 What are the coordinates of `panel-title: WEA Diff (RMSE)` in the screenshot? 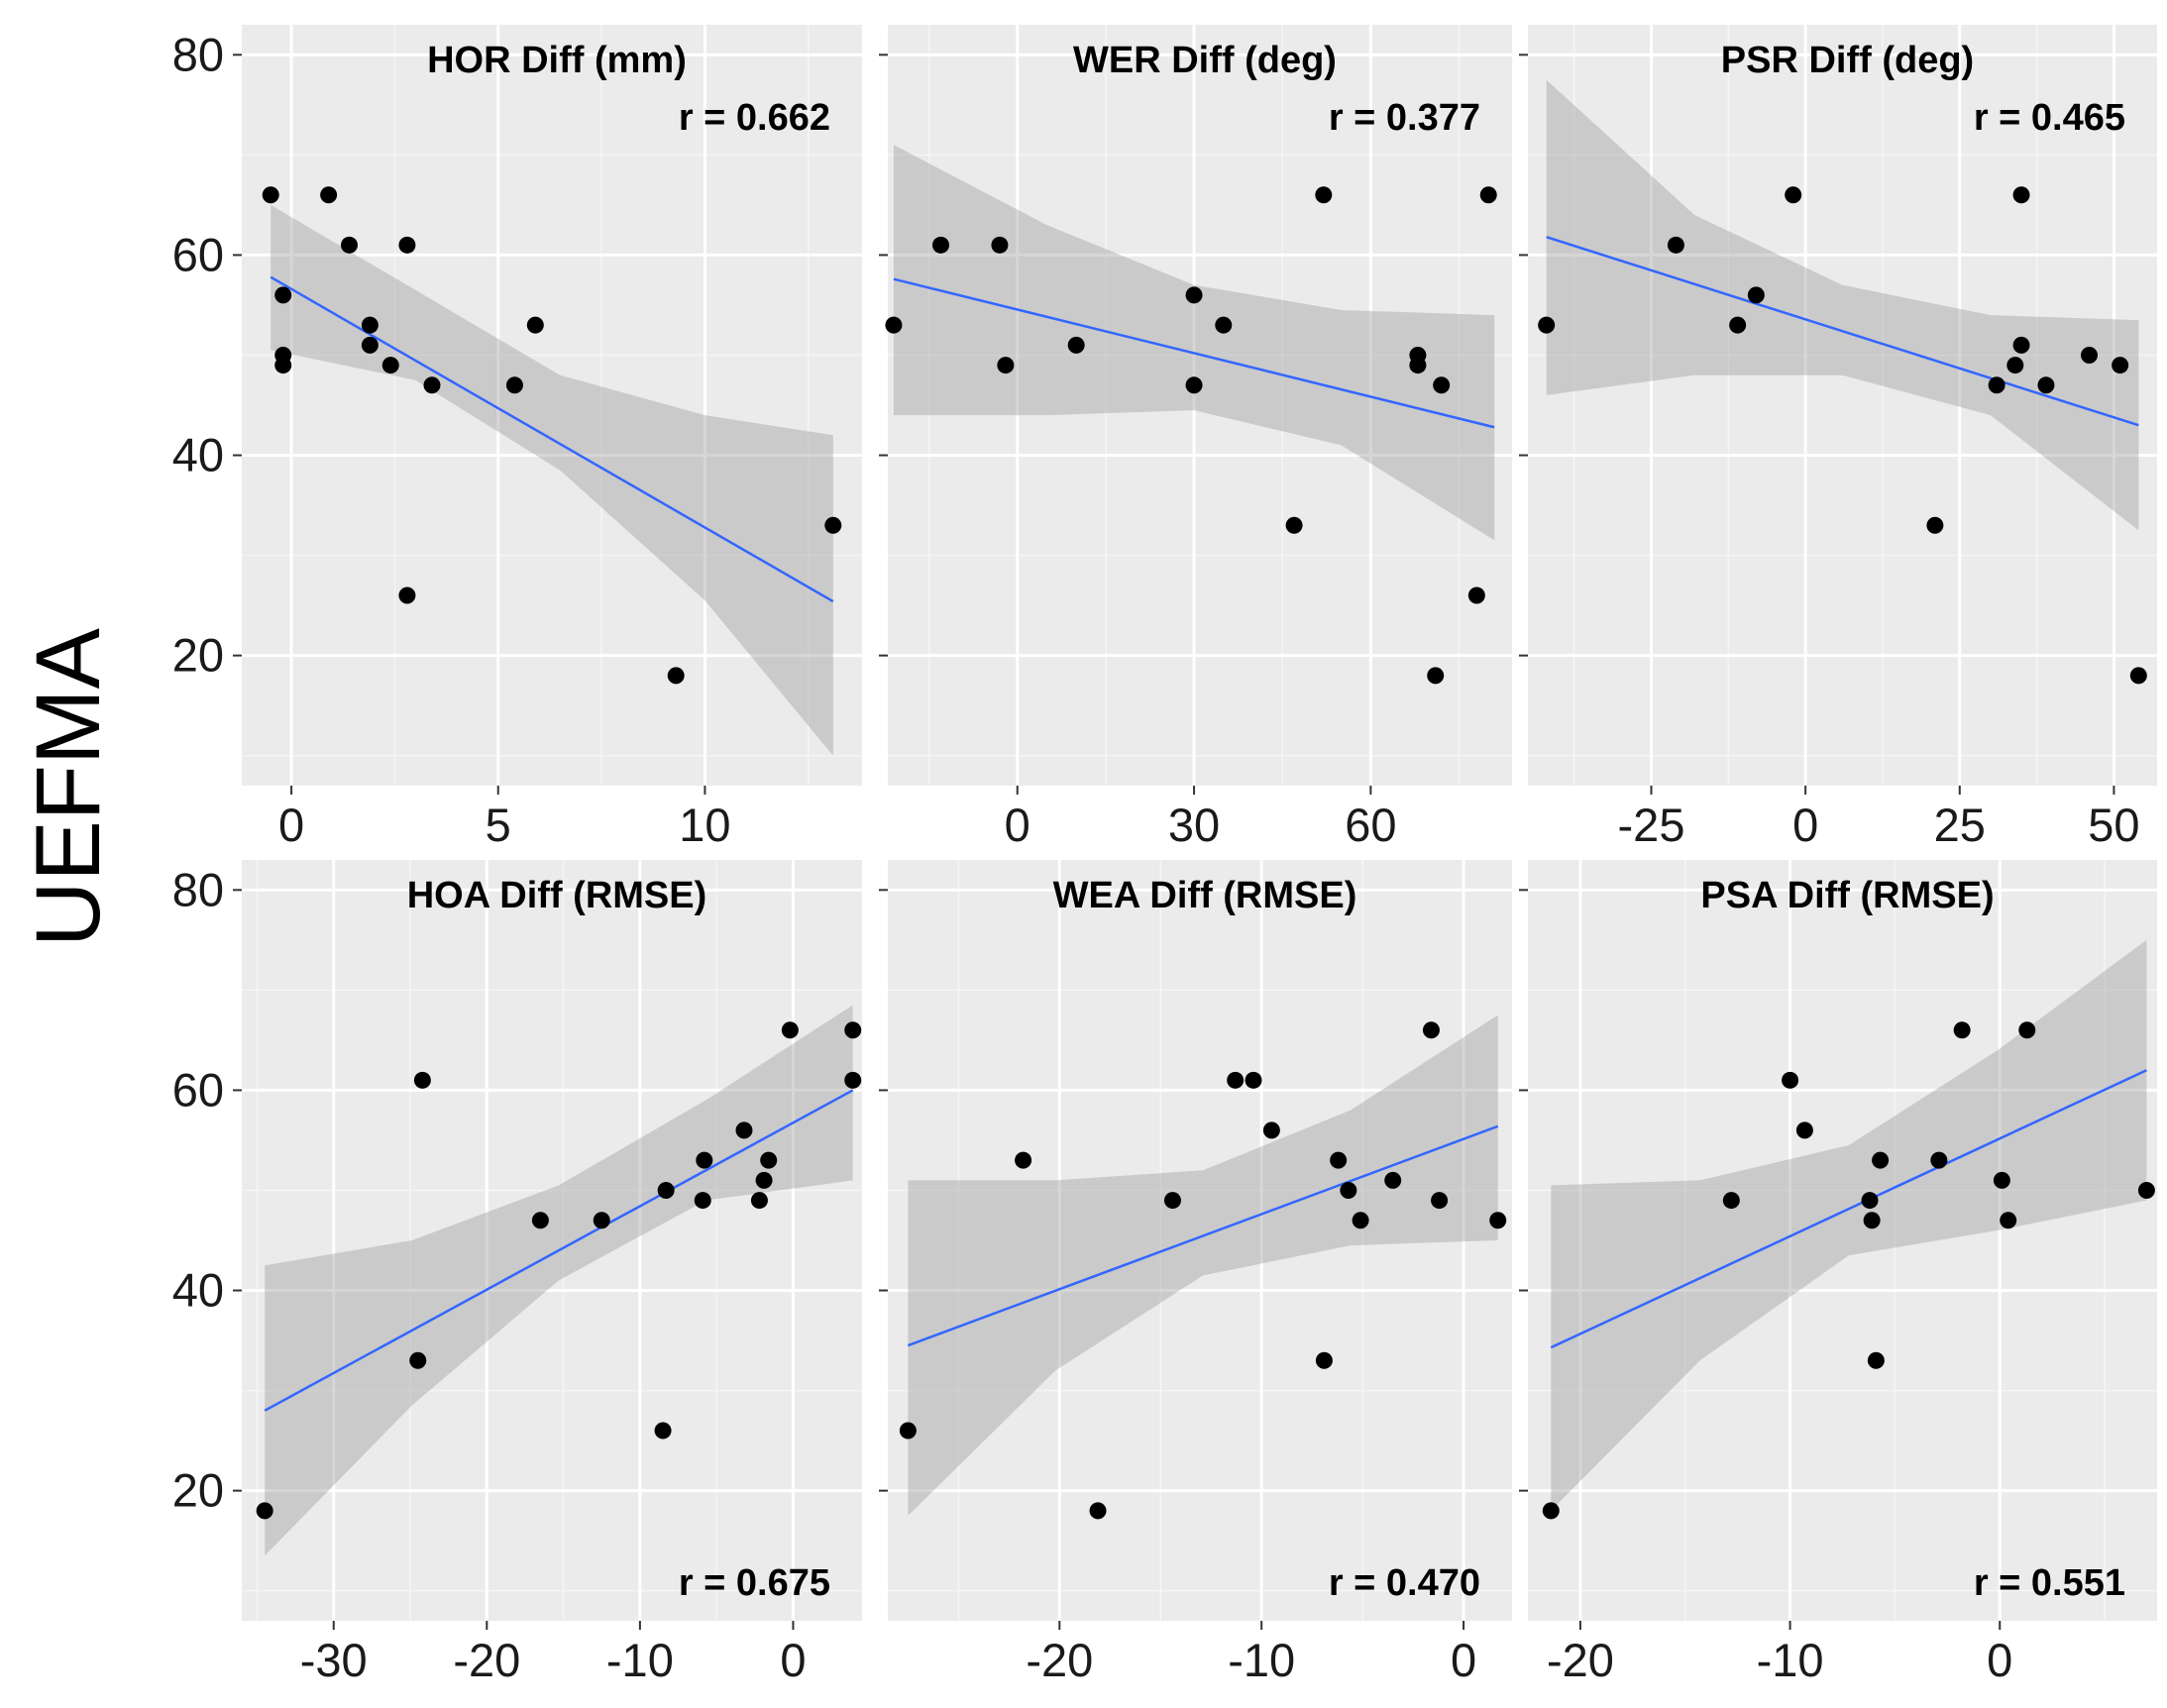 It's located at (1205, 895).